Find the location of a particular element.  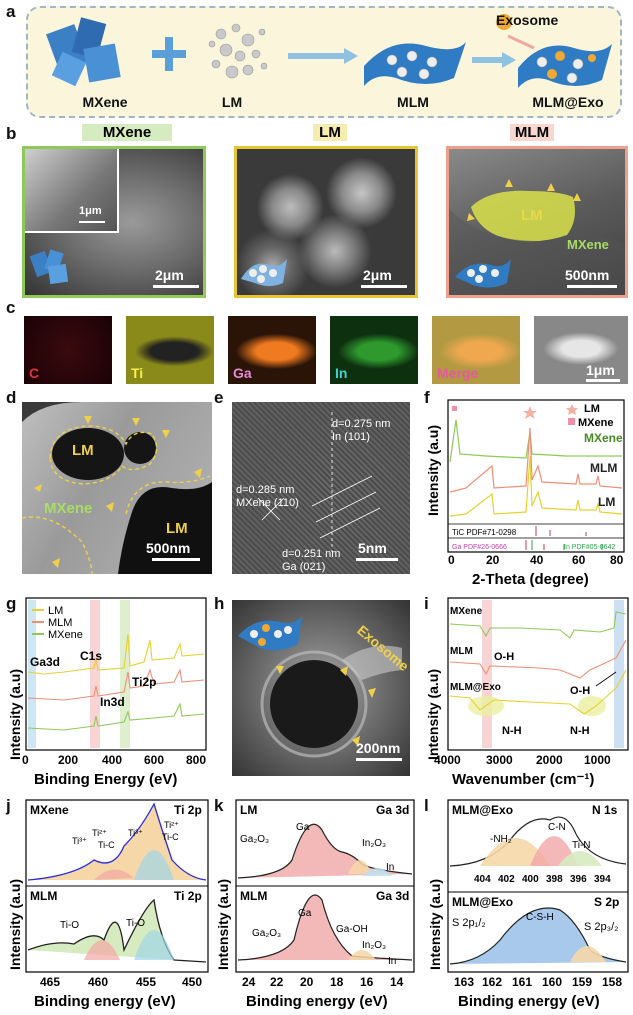

hrtem-d3: d=0.251 nm Ga (021) is located at coordinates (311, 560).